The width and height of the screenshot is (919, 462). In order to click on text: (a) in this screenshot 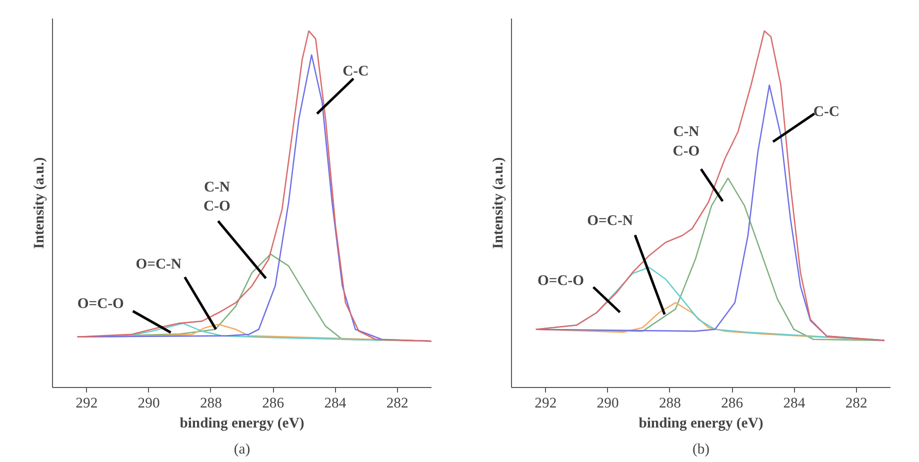, I will do `click(242, 450)`.